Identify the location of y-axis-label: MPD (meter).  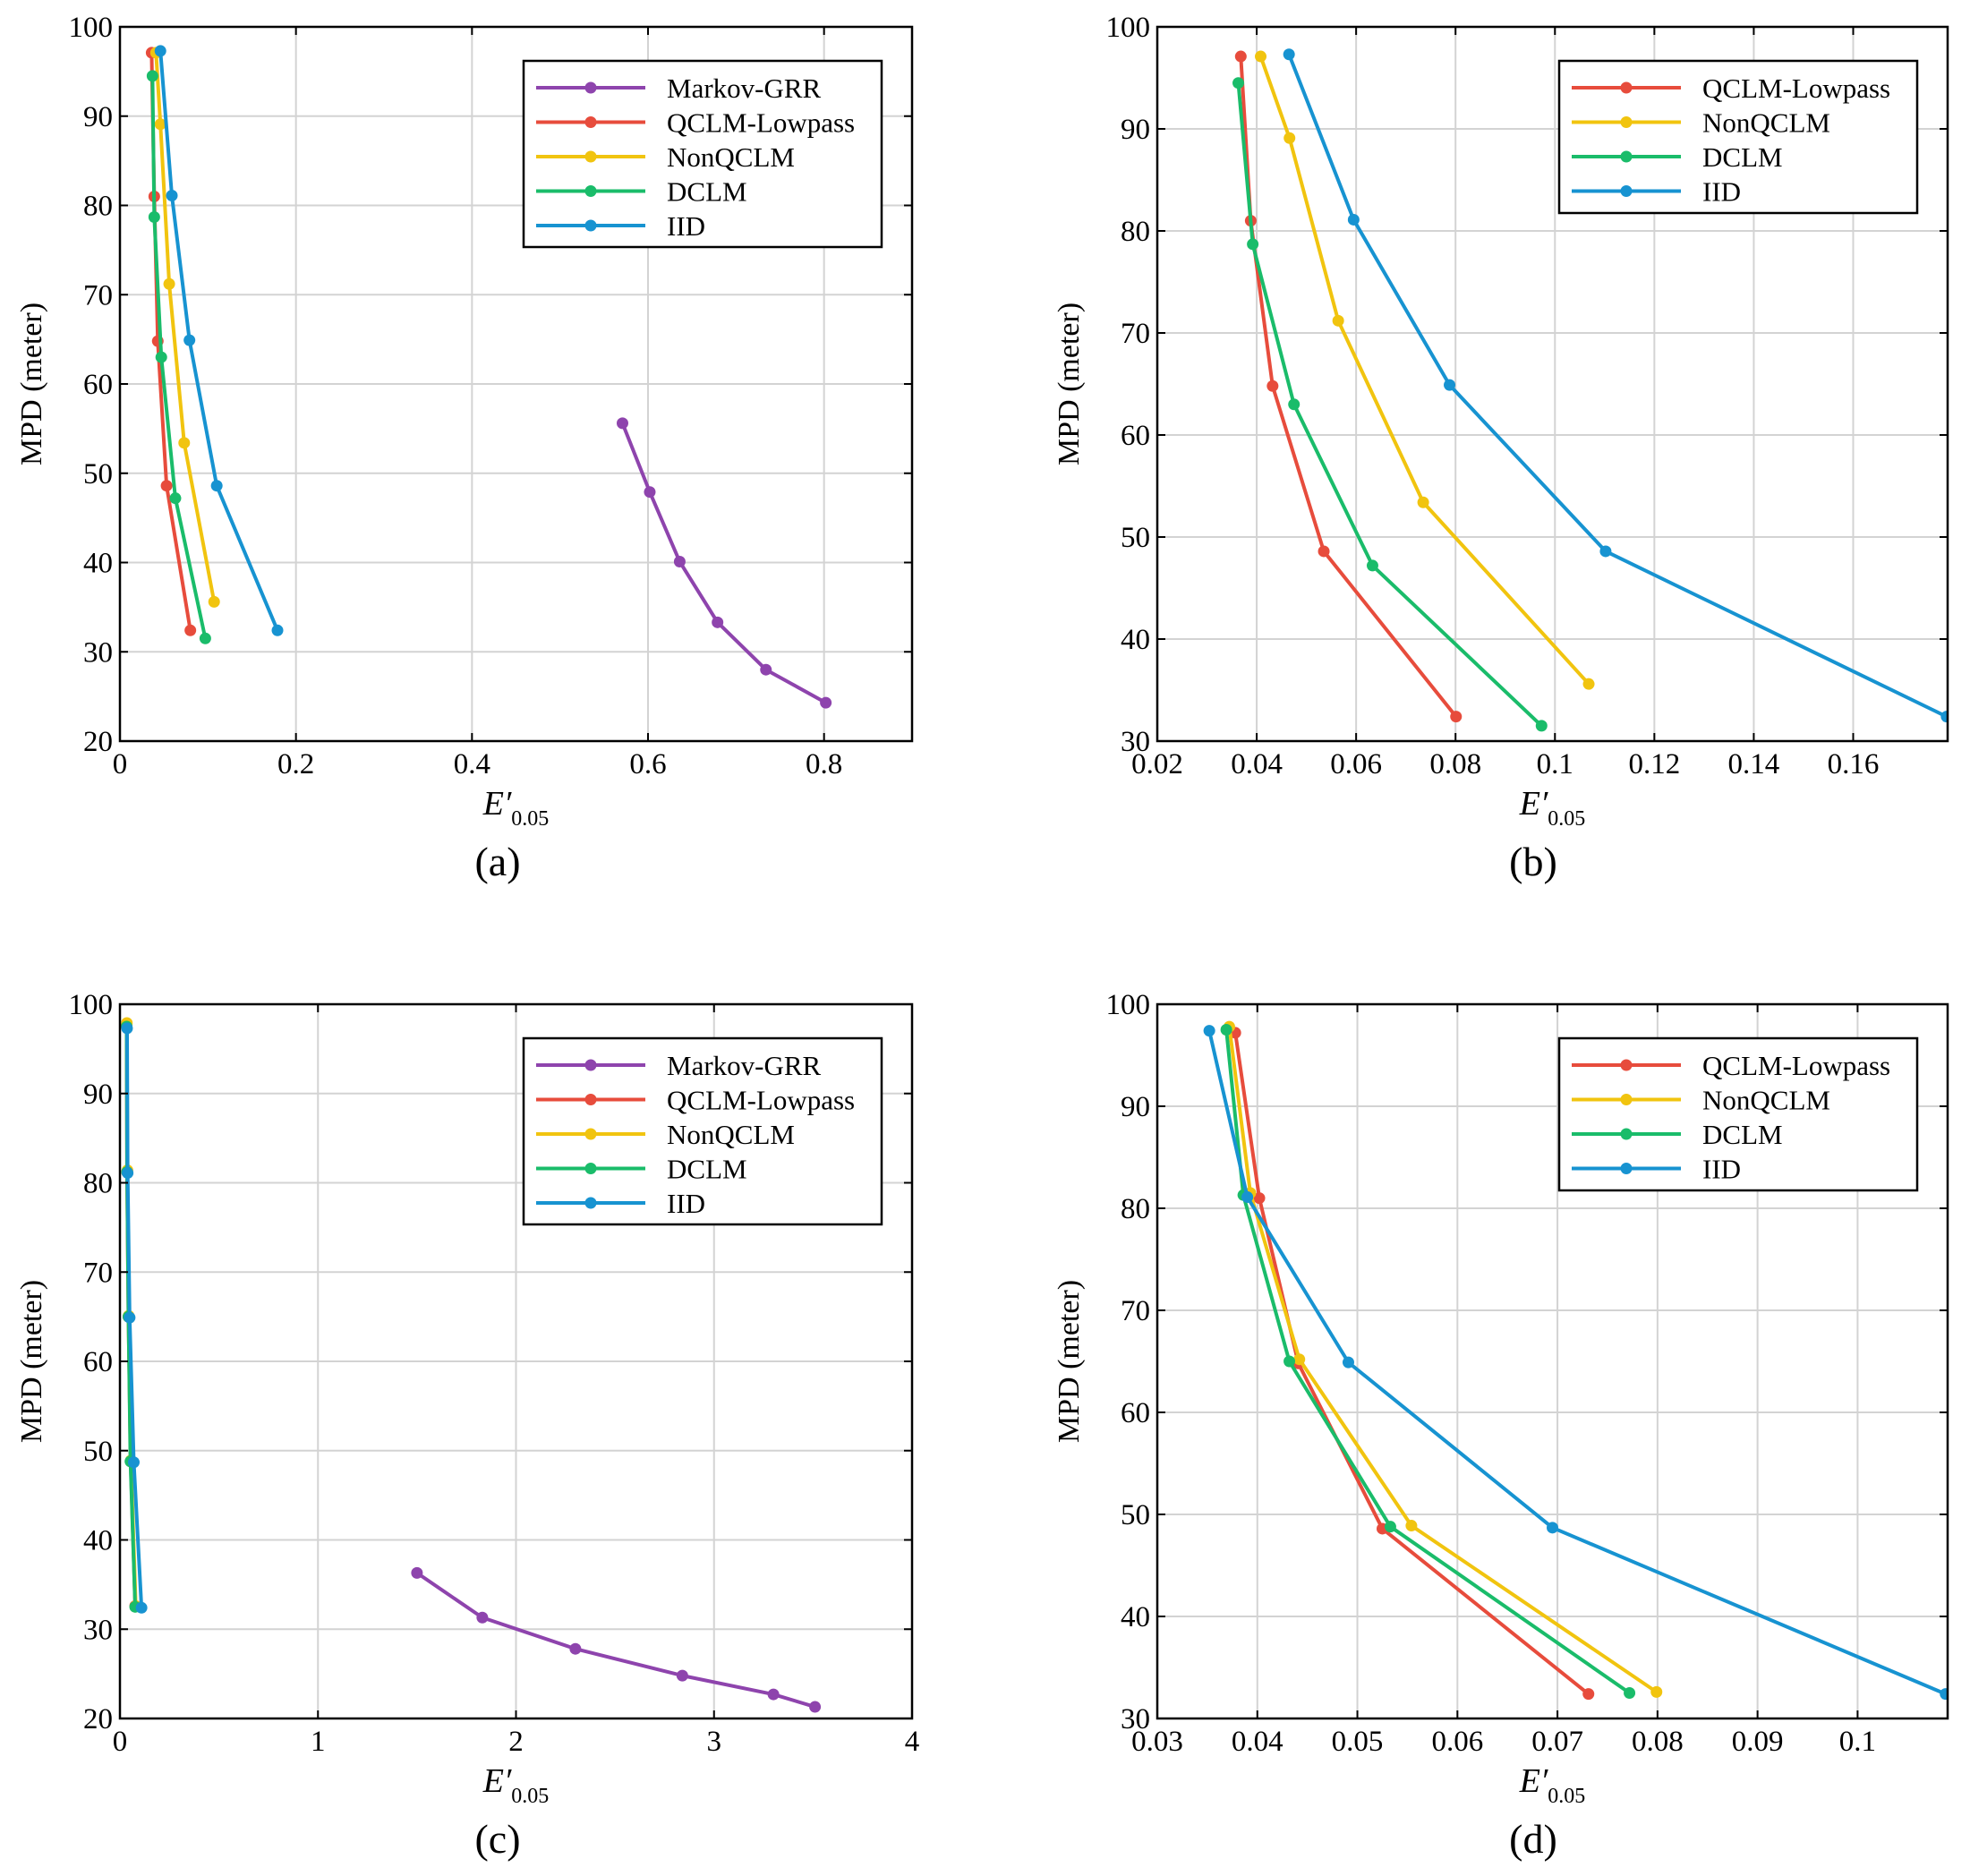
(31, 1361).